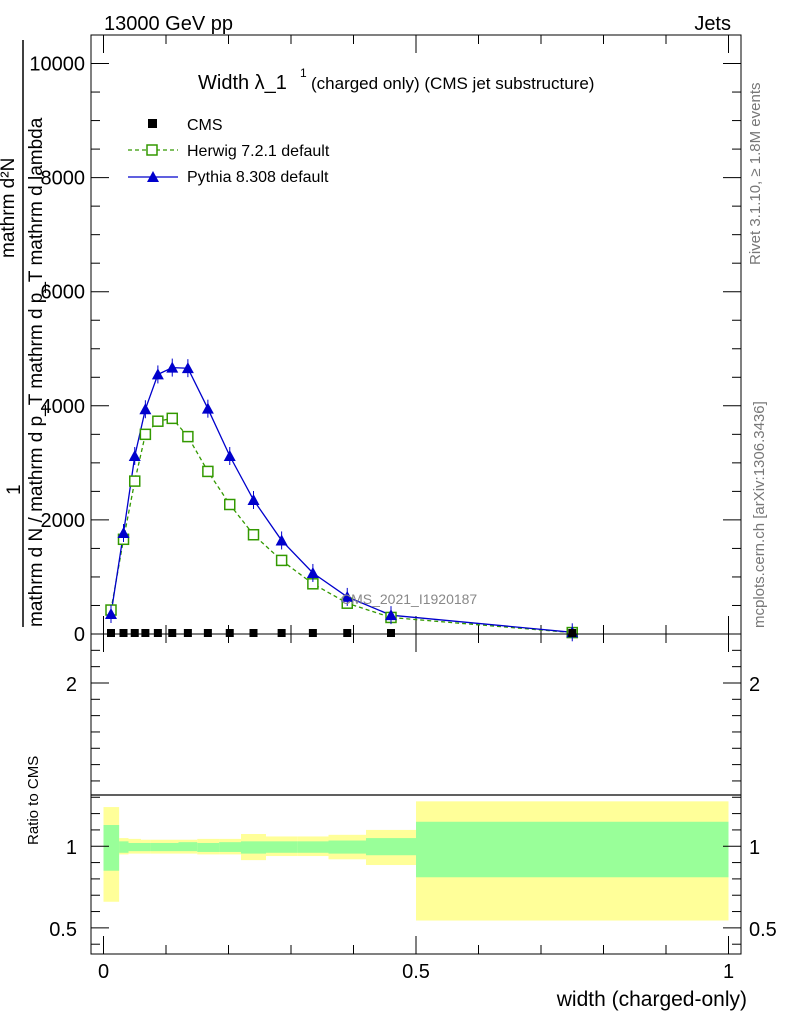  I want to click on x-tick-label: 0.5, so click(416, 972).